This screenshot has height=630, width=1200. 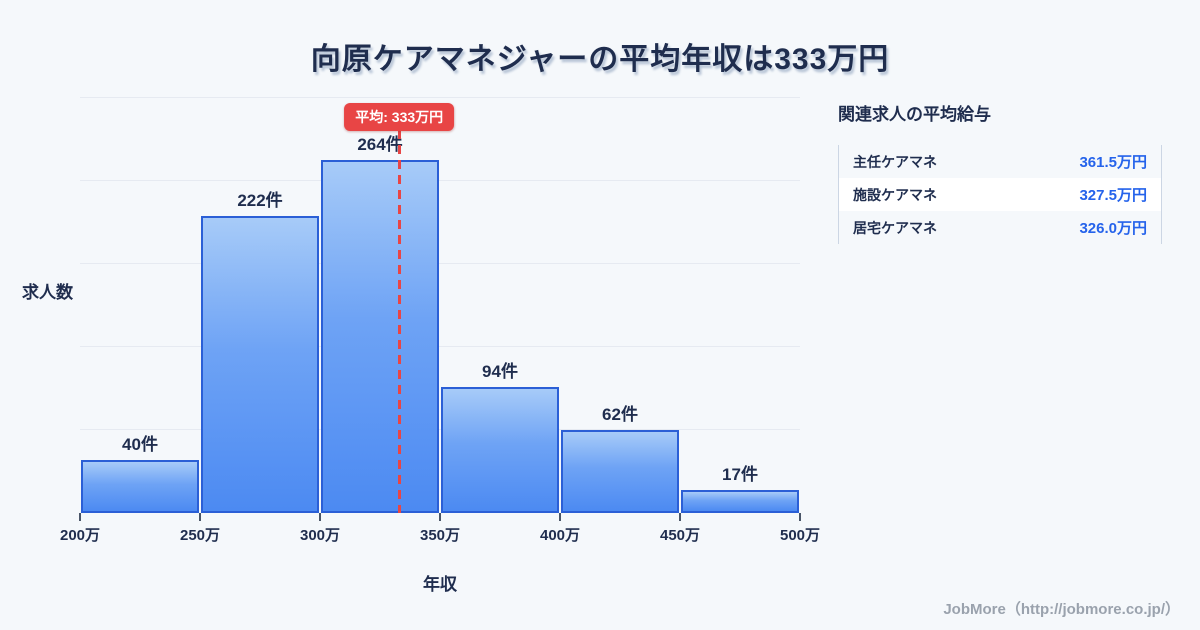 I want to click on footer-credit: JobMore（http://jobmore.co.jp/）, so click(x=1061, y=609).